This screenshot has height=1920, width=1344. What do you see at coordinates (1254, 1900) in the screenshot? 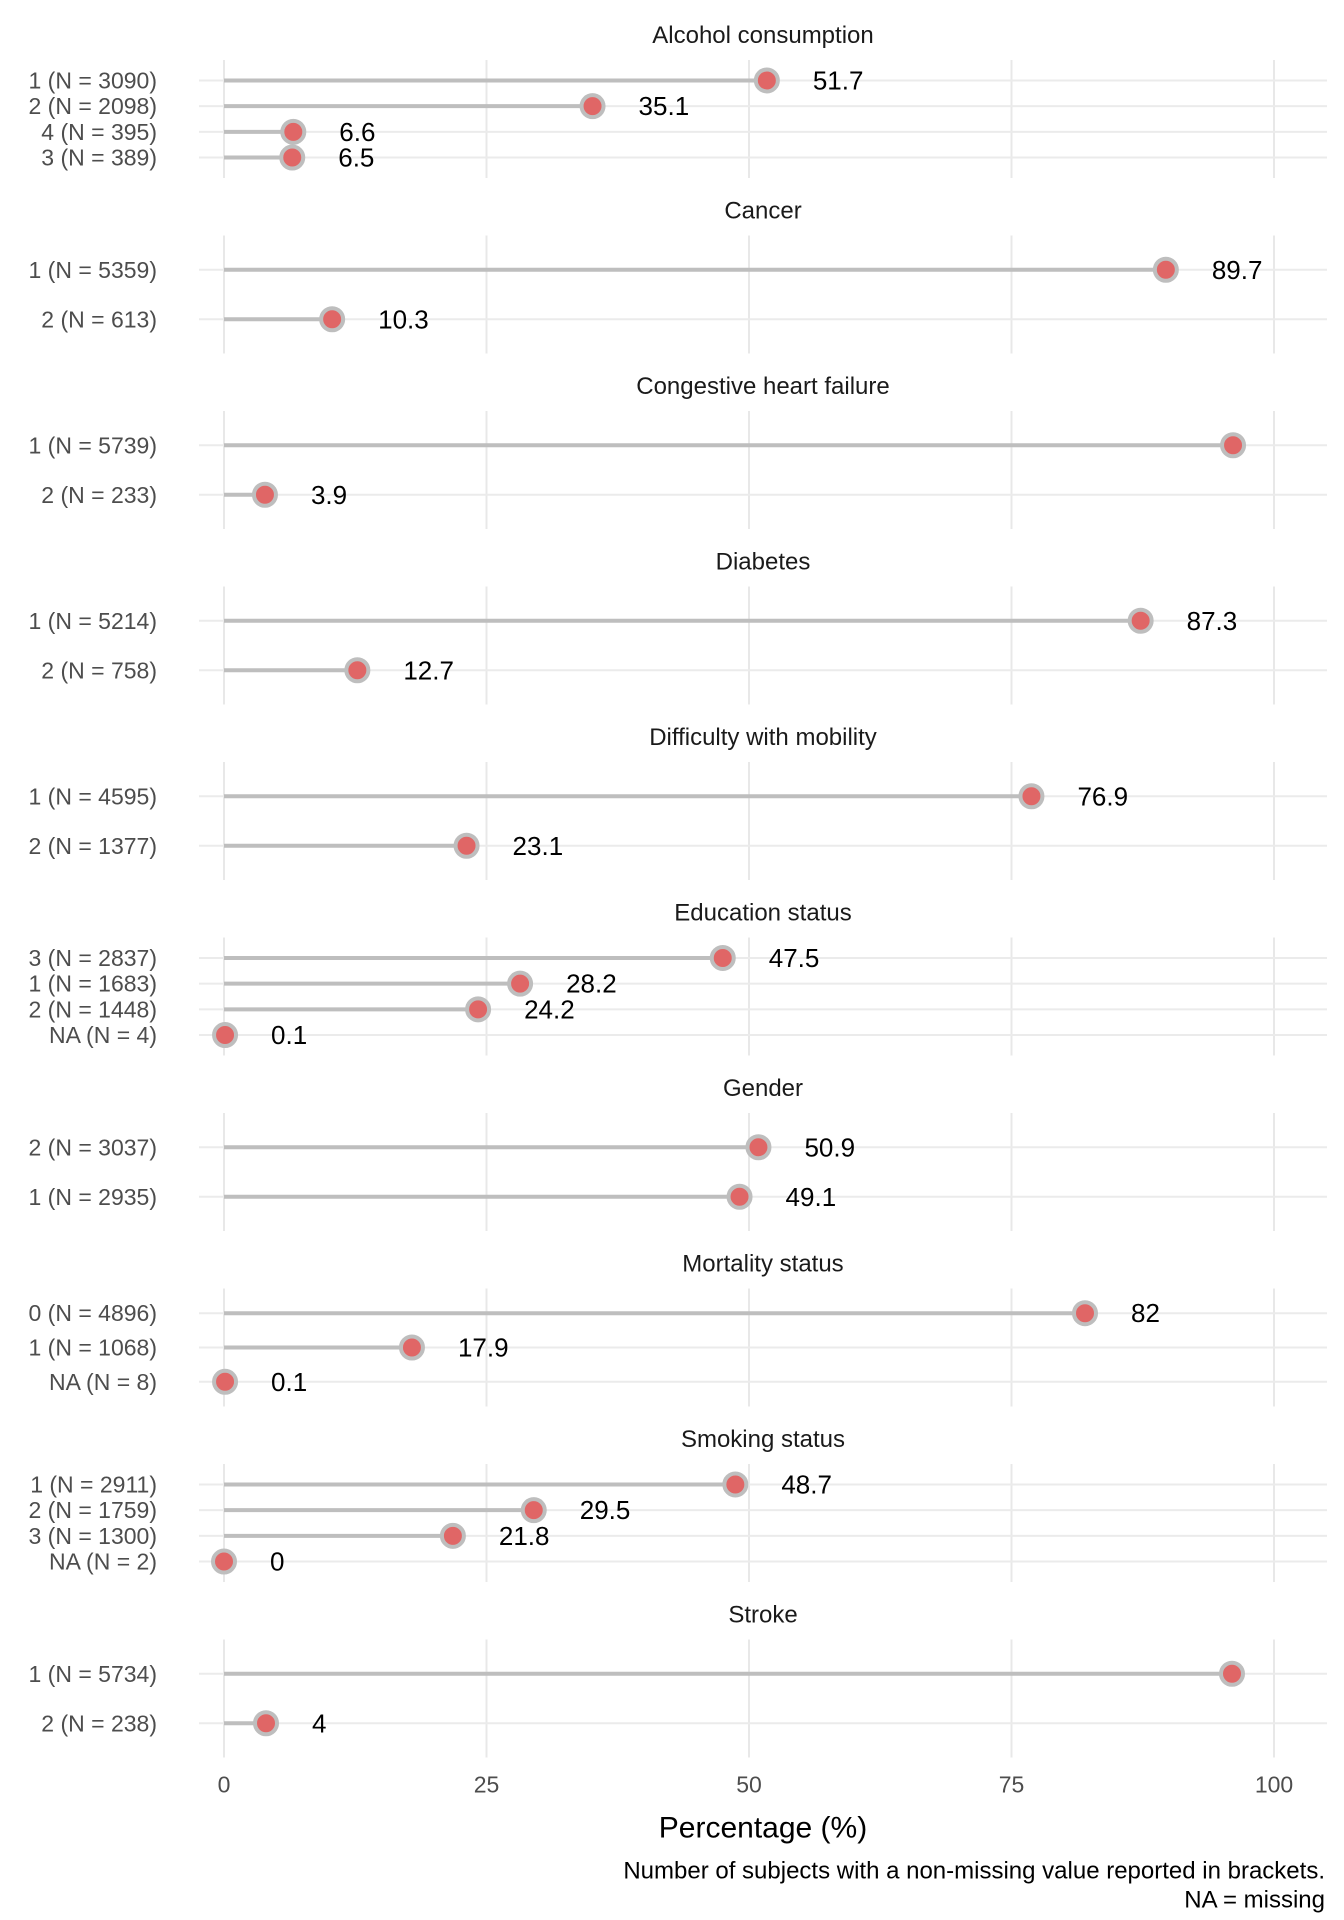
I see `caption-line: NA = missing` at bounding box center [1254, 1900].